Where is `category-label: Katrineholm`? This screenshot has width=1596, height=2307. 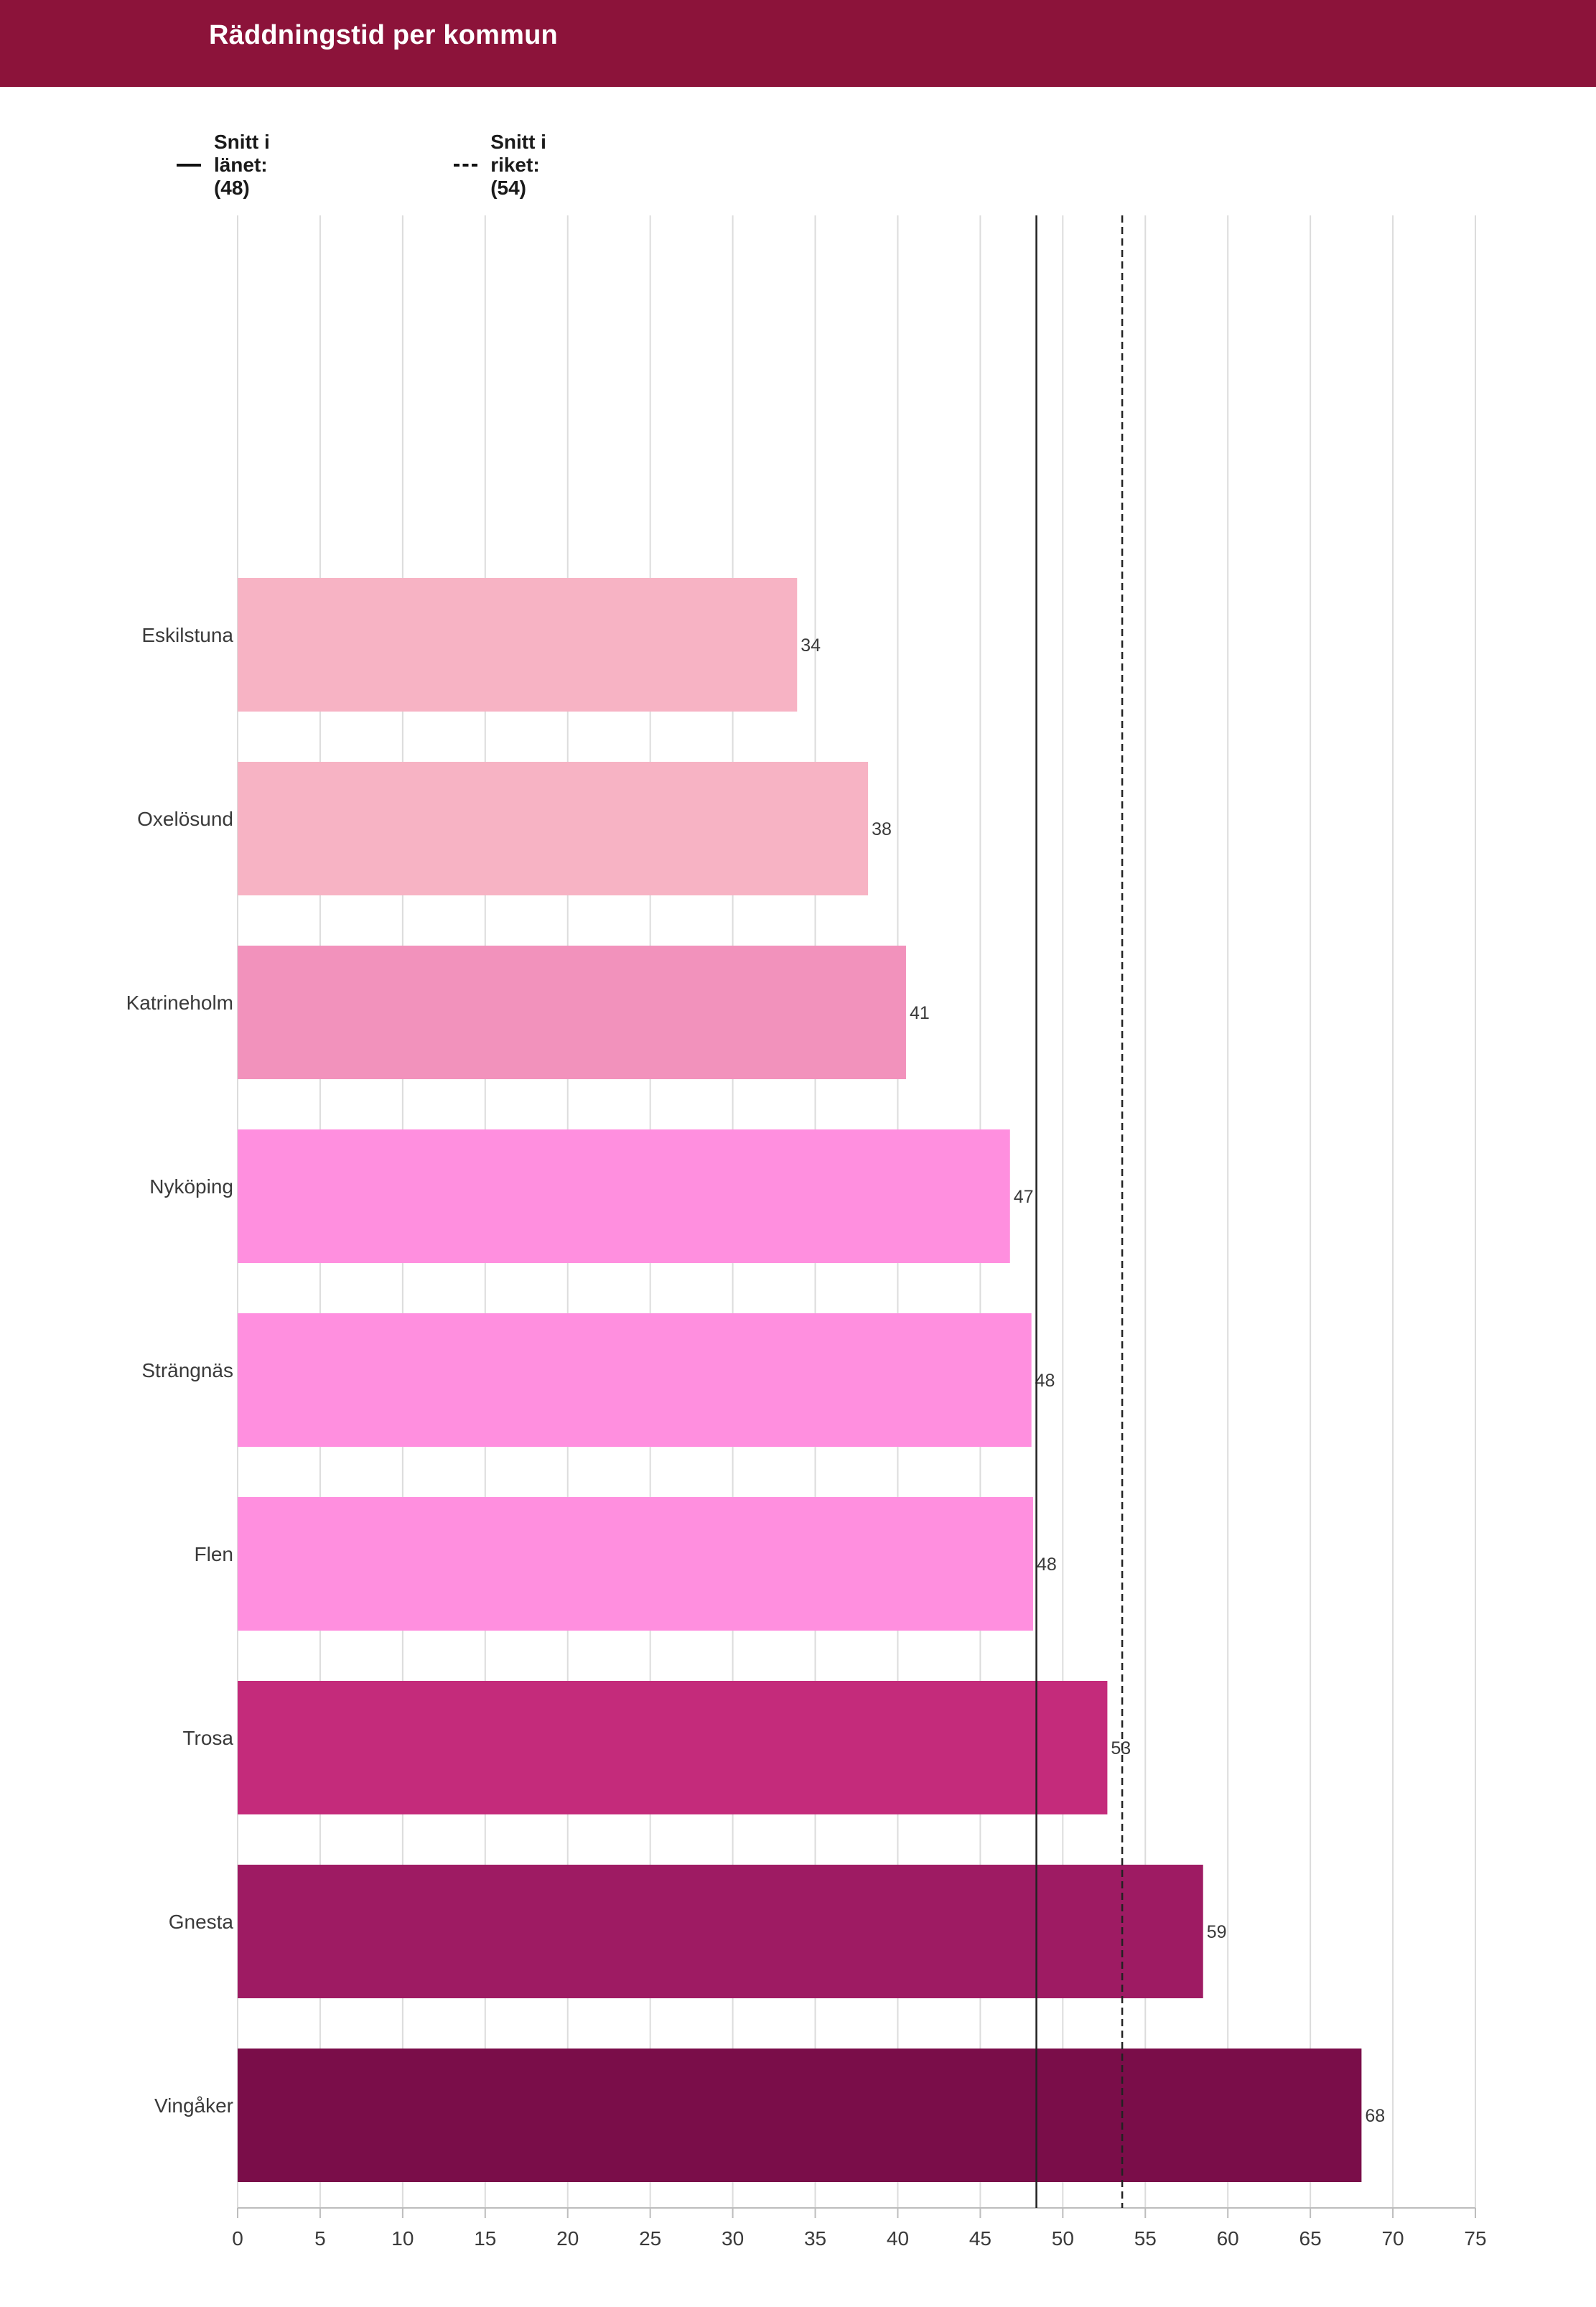
category-label: Katrineholm is located at coordinates (179, 1003).